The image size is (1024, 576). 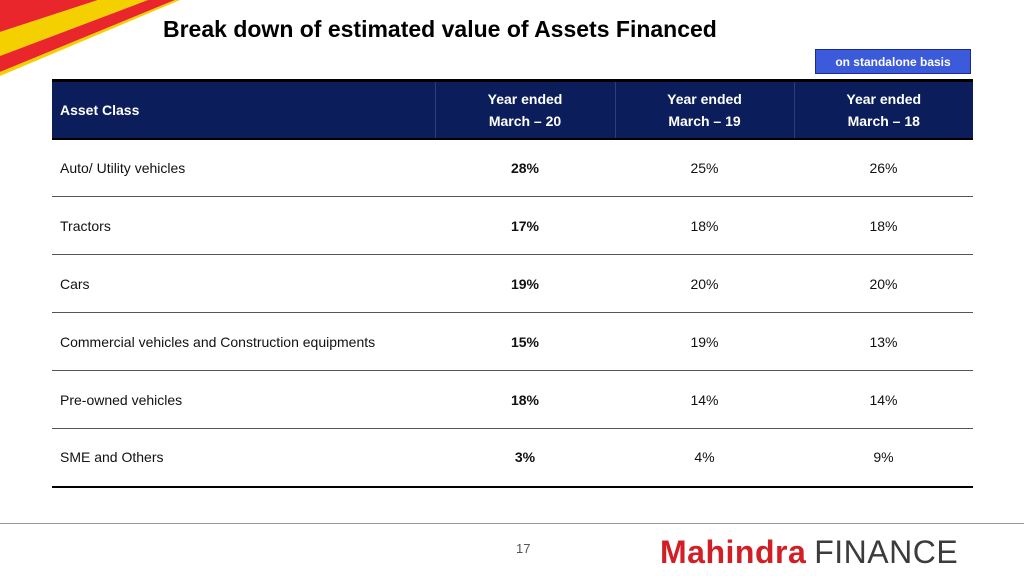 What do you see at coordinates (733, 551) in the screenshot?
I see `logo-brand: Mahindra` at bounding box center [733, 551].